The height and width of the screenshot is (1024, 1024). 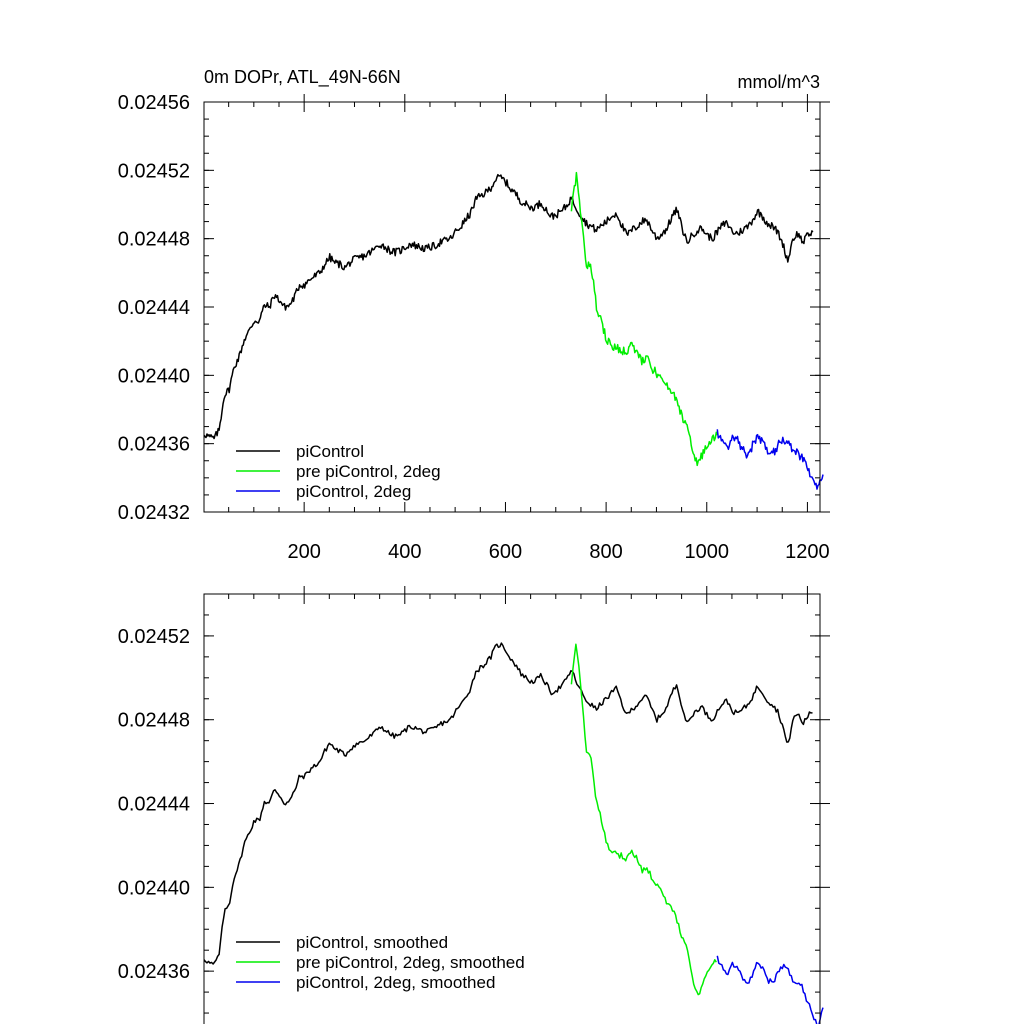 What do you see at coordinates (404, 552) in the screenshot?
I see `x-tick-label: 400` at bounding box center [404, 552].